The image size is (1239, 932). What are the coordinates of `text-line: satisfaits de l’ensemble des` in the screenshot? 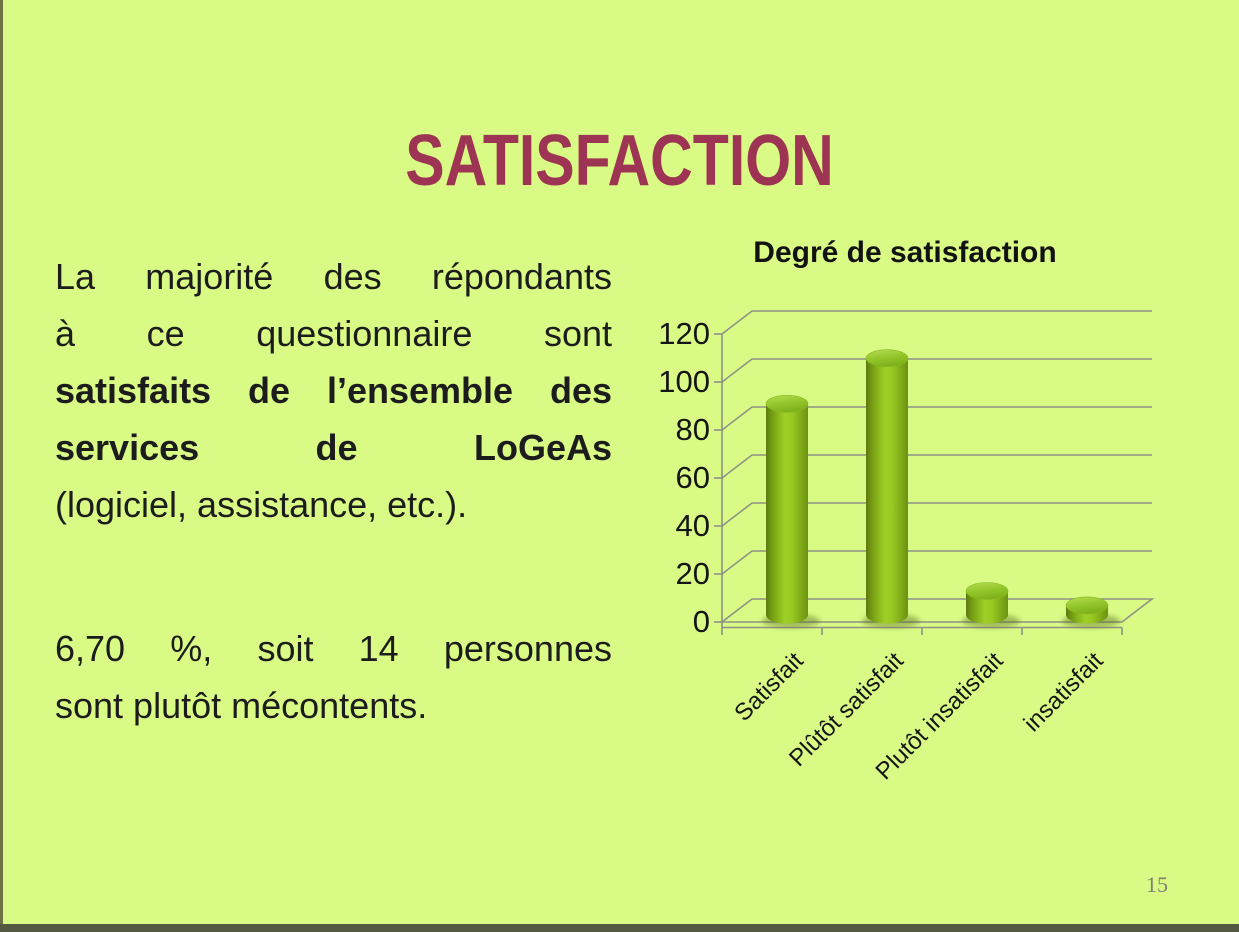 It's located at (333, 390).